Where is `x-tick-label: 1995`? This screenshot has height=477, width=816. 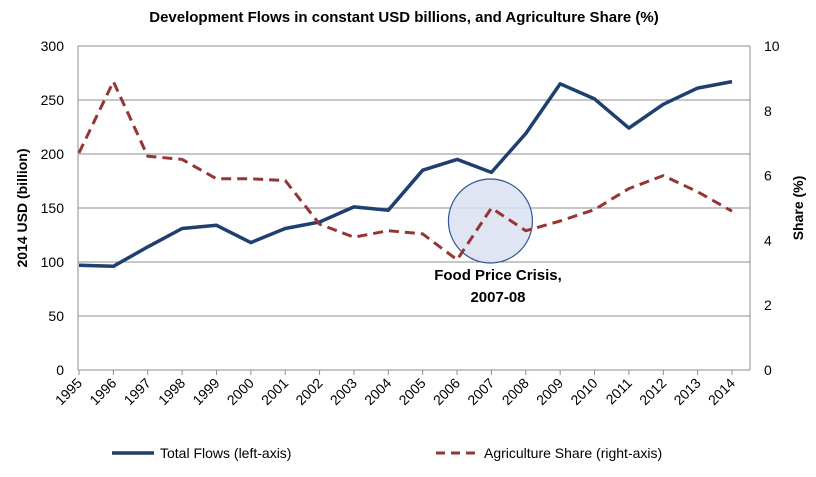
x-tick-label: 1995 is located at coordinates (68, 391).